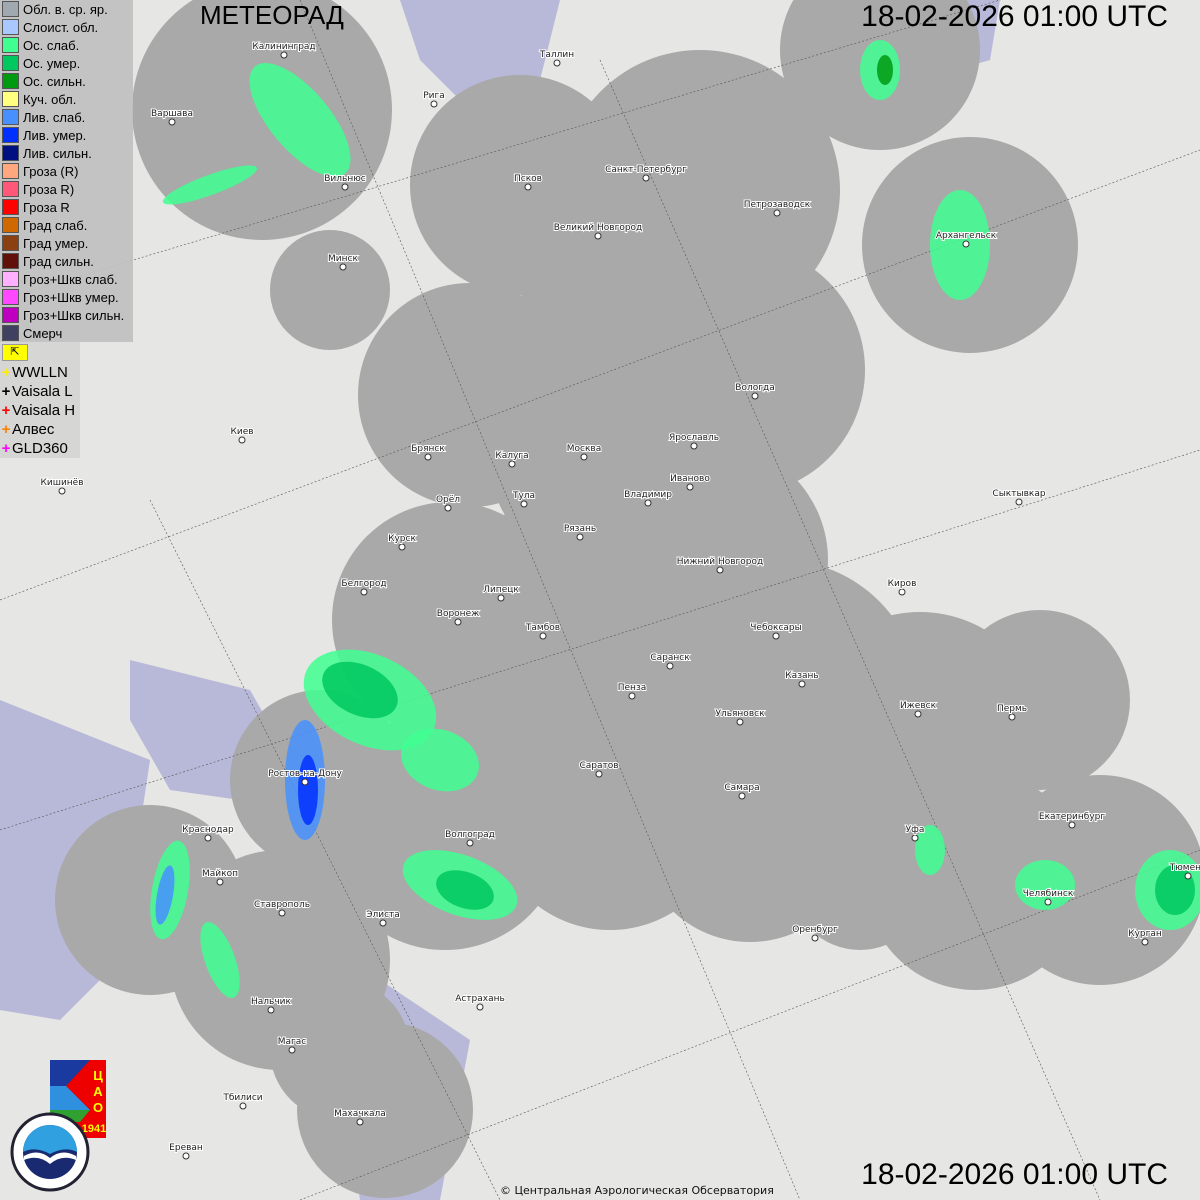 The width and height of the screenshot is (1200, 1200). What do you see at coordinates (598, 231) in the screenshot?
I see `city-marker: Великий Новгород` at bounding box center [598, 231].